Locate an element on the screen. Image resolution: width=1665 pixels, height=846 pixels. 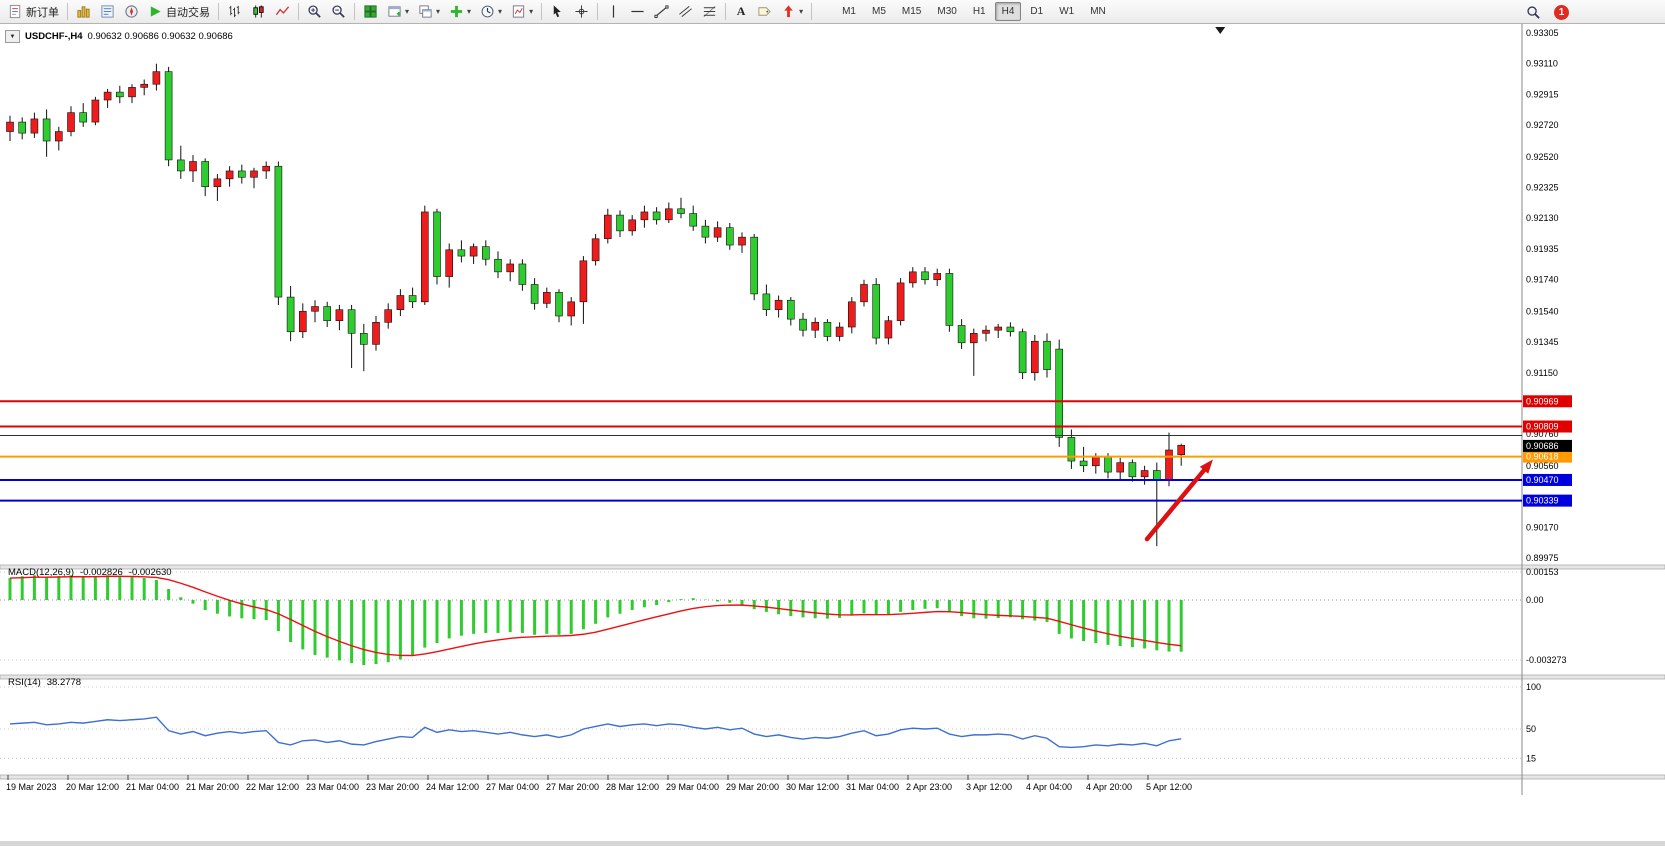
price-axis-label: 0.91345 is located at coordinates (1542, 342).